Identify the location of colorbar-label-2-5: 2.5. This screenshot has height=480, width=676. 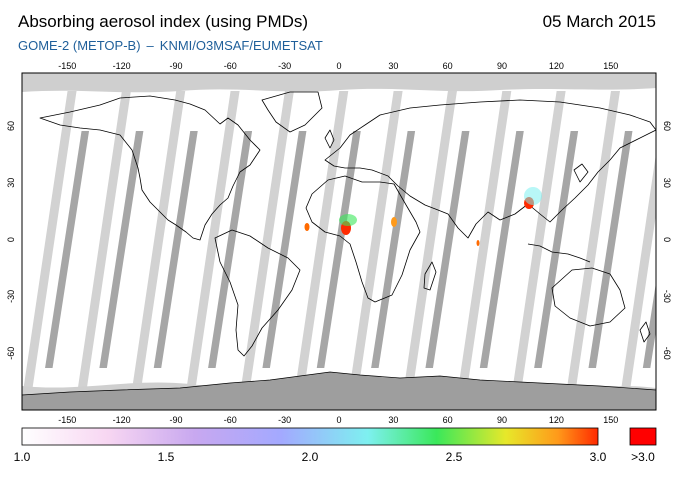
(454, 457).